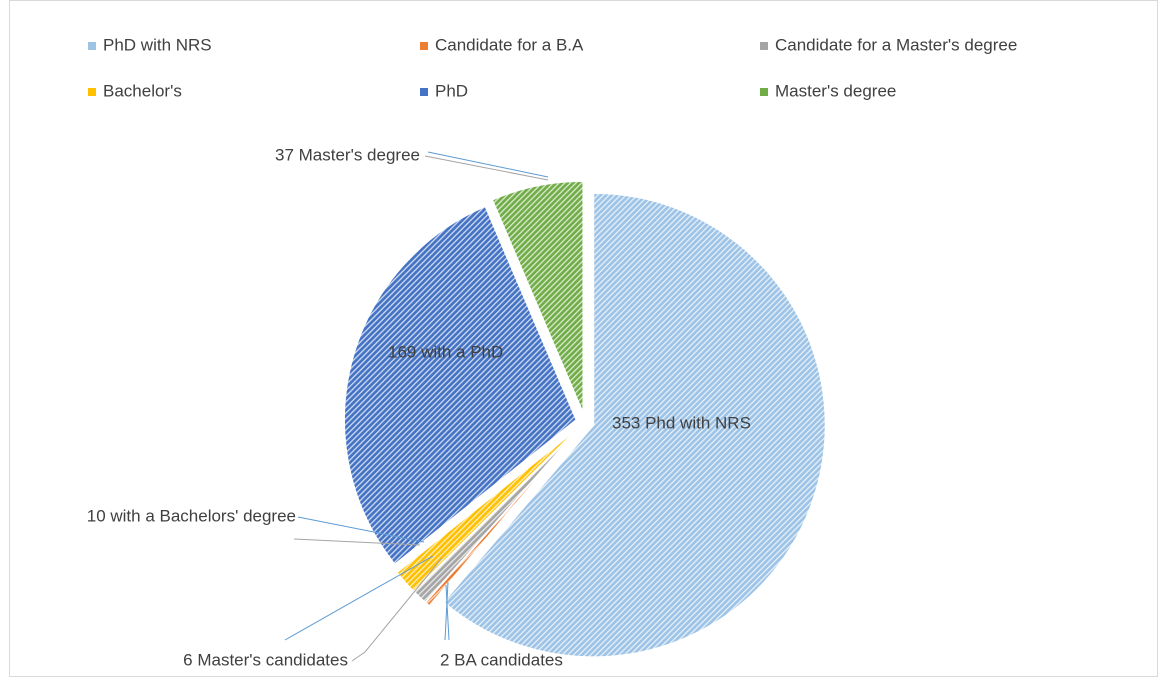 The image size is (1159, 677). Describe the element at coordinates (445, 351) in the screenshot. I see `data-label: 169 with a PhD` at that location.